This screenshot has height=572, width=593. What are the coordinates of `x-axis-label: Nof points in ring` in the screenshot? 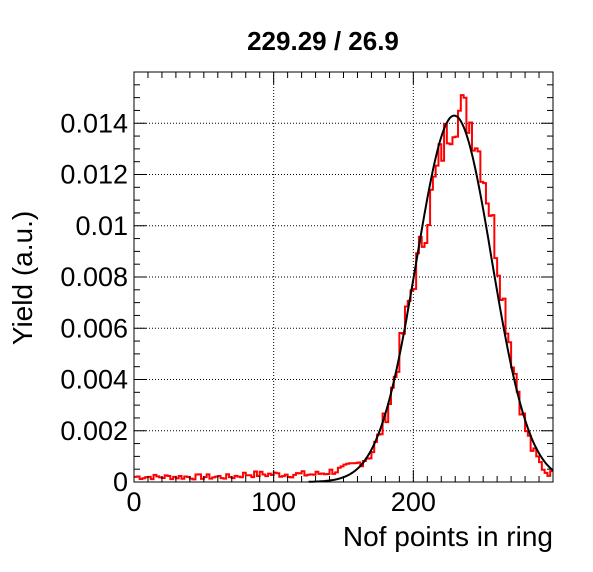 It's located at (448, 536).